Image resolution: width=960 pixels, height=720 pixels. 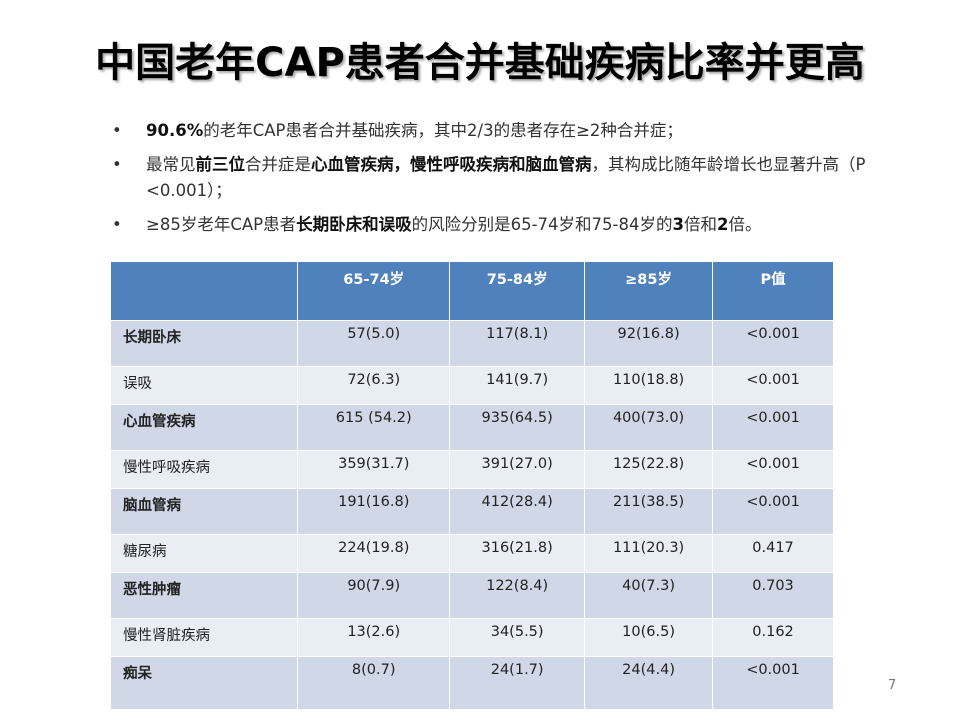 What do you see at coordinates (374, 553) in the screenshot?
I see `table-cell: 224(19.8)` at bounding box center [374, 553].